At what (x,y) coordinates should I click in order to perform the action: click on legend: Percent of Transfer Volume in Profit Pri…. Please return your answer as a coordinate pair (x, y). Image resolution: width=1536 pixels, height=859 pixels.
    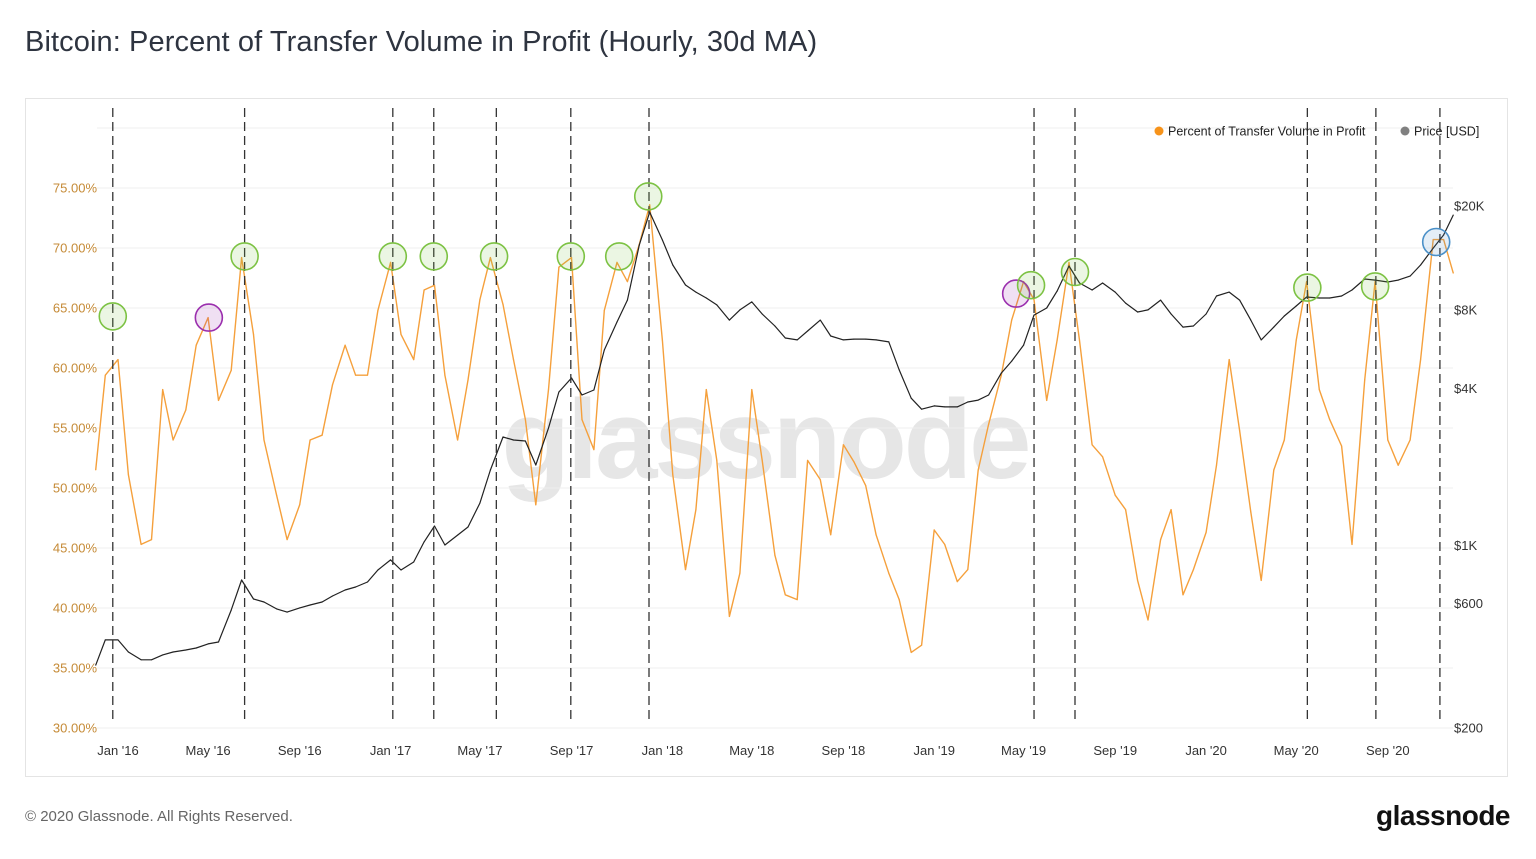
    Looking at the image, I should click on (1317, 132).